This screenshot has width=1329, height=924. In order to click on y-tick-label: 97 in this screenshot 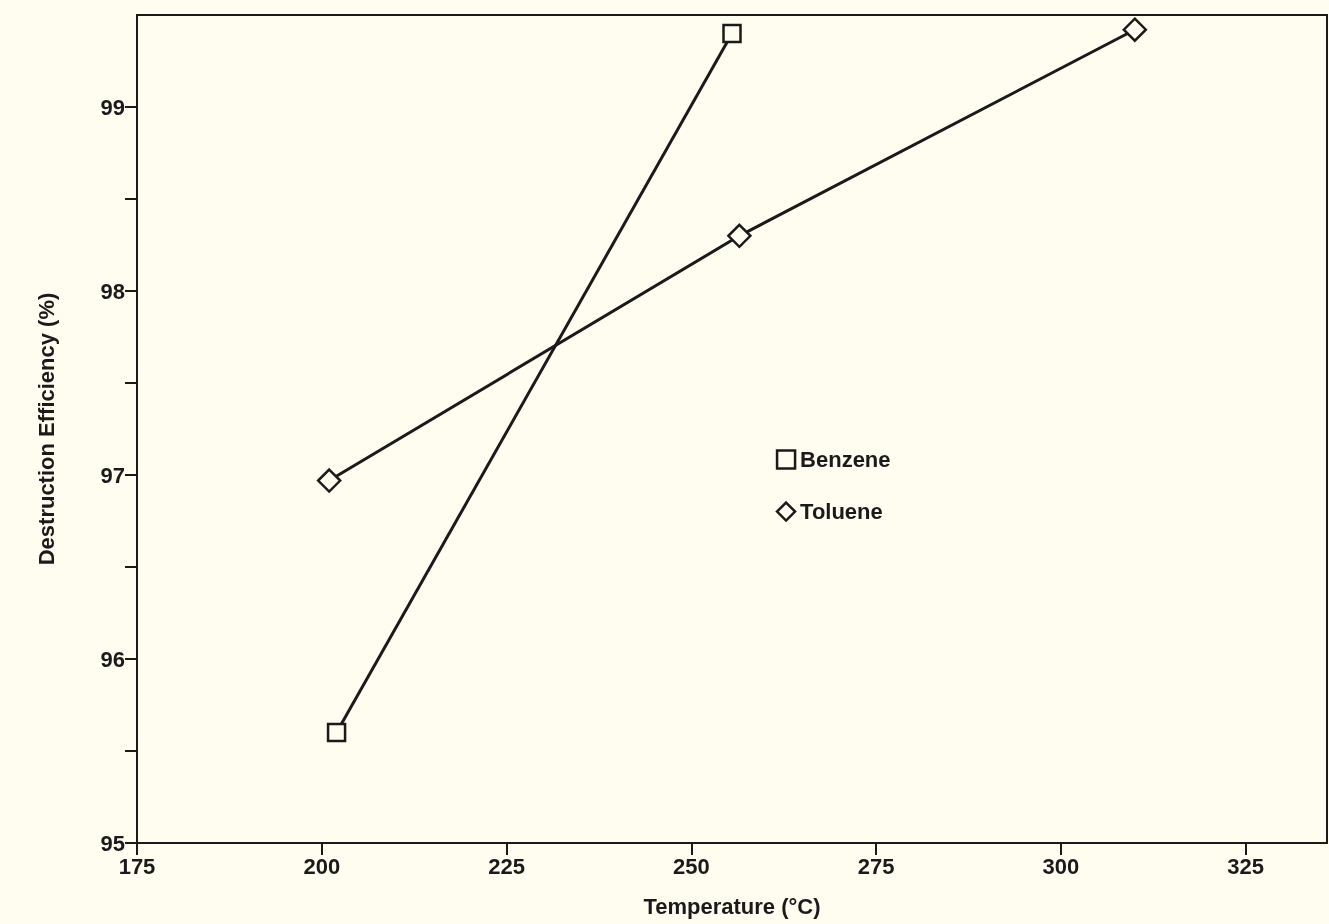, I will do `click(112, 475)`.